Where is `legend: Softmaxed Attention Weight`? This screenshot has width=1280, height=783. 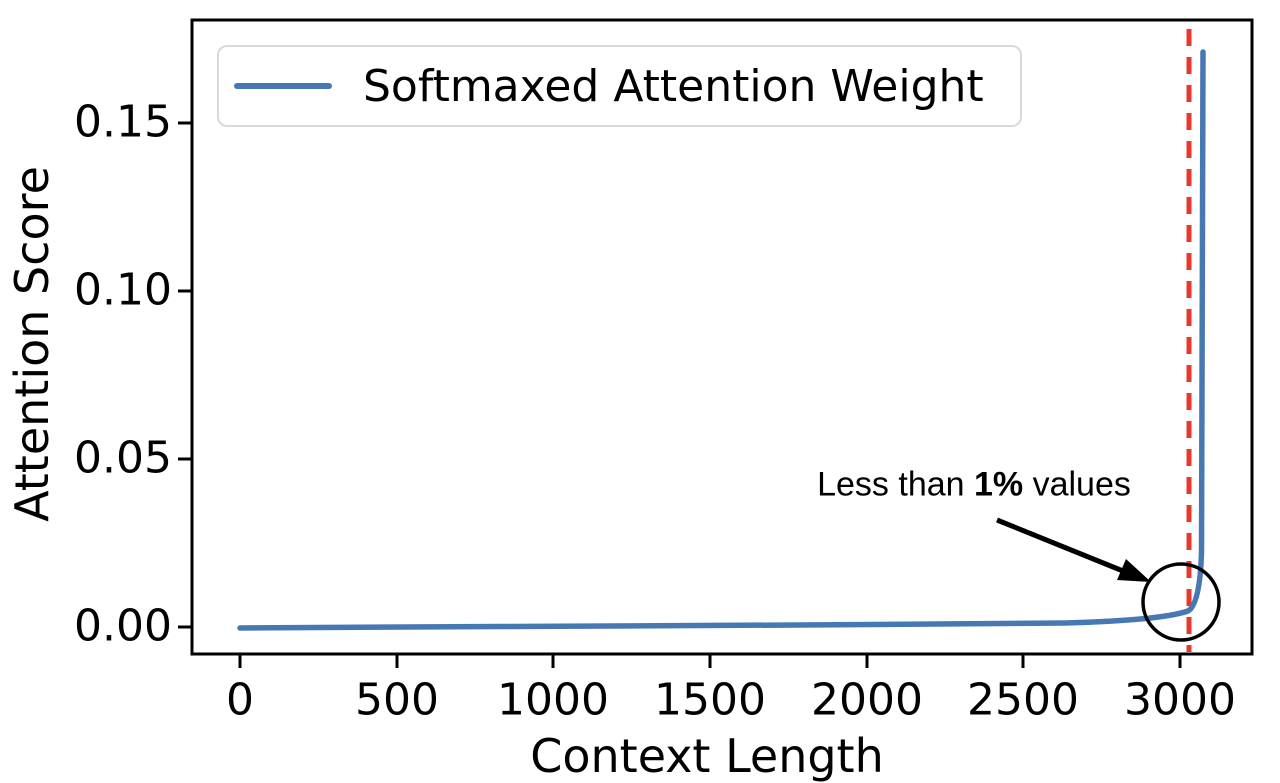
legend: Softmaxed Attention Weight is located at coordinates (619, 86).